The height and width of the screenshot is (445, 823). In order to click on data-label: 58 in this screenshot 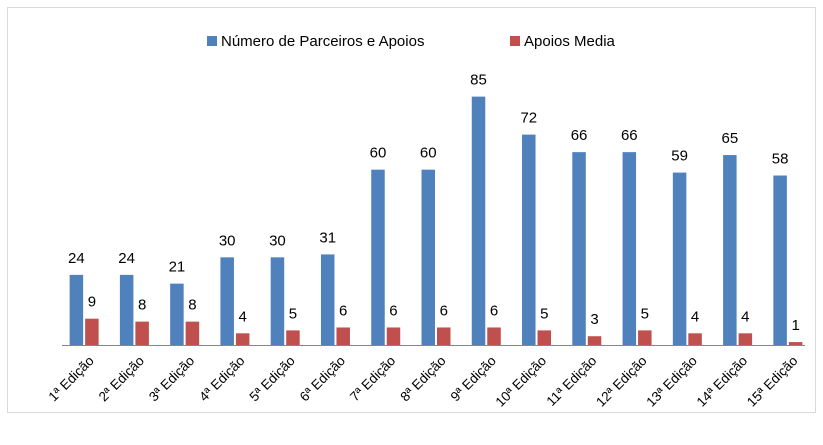, I will do `click(780, 158)`.